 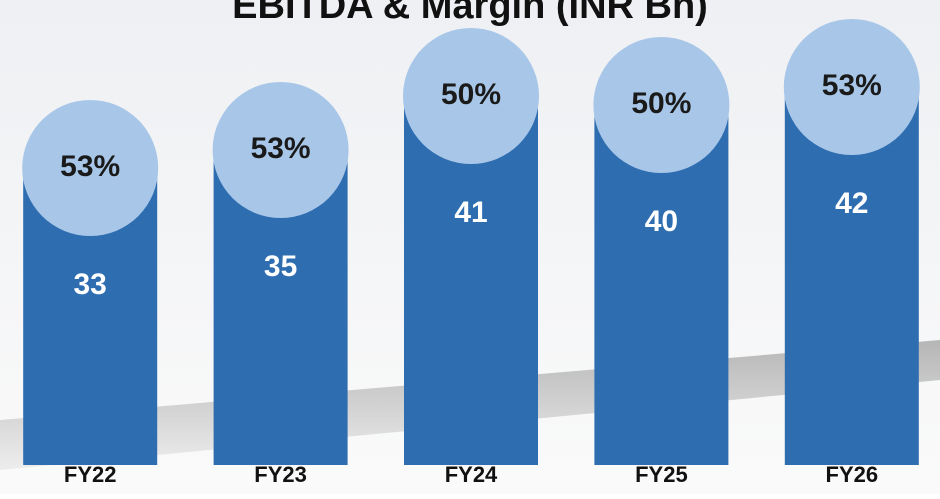 What do you see at coordinates (90, 474) in the screenshot?
I see `x-tick-label: FY22` at bounding box center [90, 474].